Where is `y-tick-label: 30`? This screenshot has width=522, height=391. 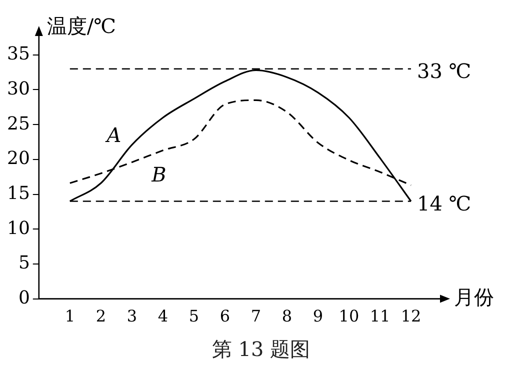
y-tick-label: 30 is located at coordinates (18, 89).